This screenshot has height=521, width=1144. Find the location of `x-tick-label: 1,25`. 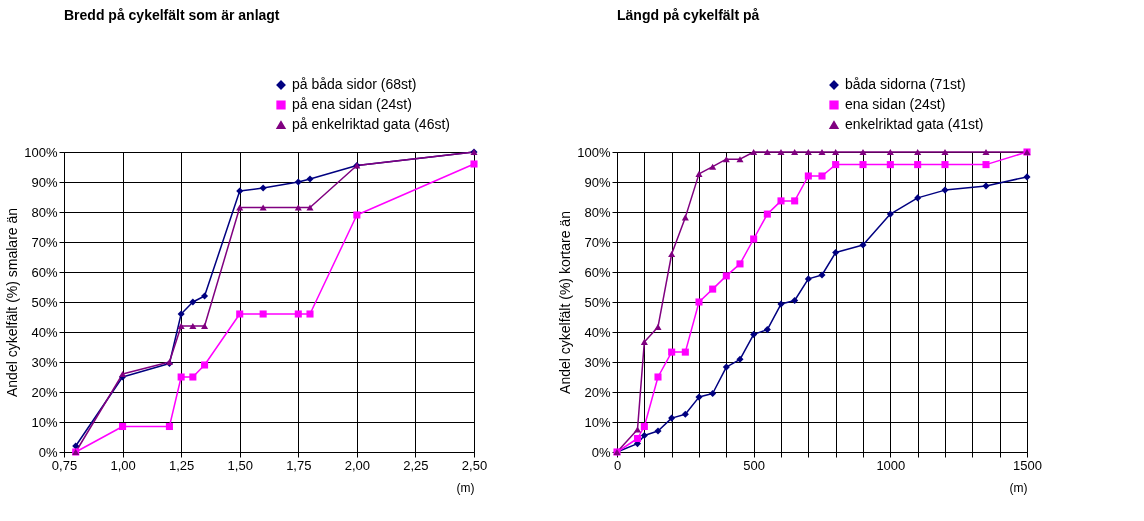

x-tick-label: 1,25 is located at coordinates (181, 465).